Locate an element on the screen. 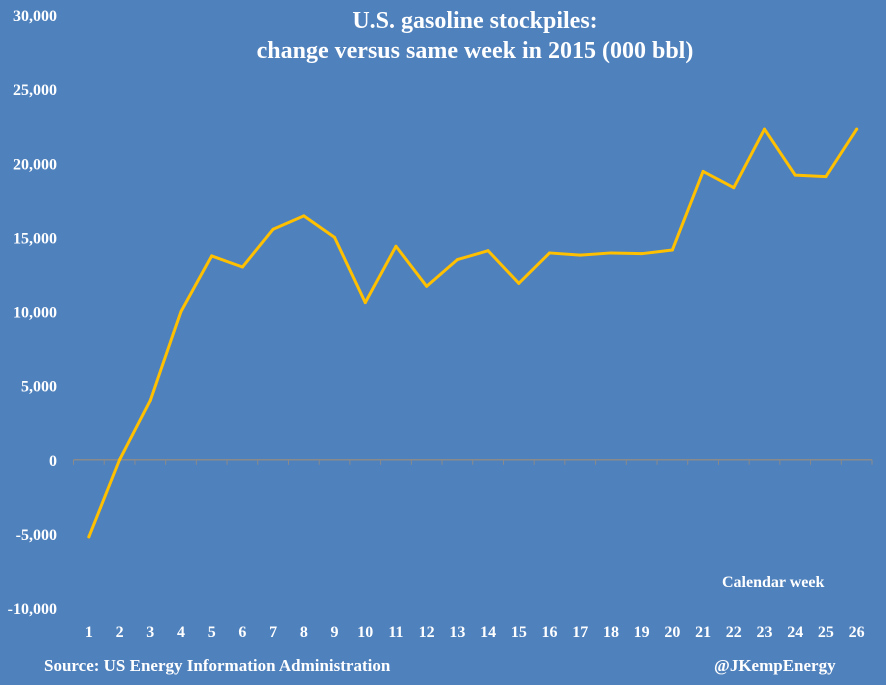  x-tick-label: 15 is located at coordinates (519, 632).